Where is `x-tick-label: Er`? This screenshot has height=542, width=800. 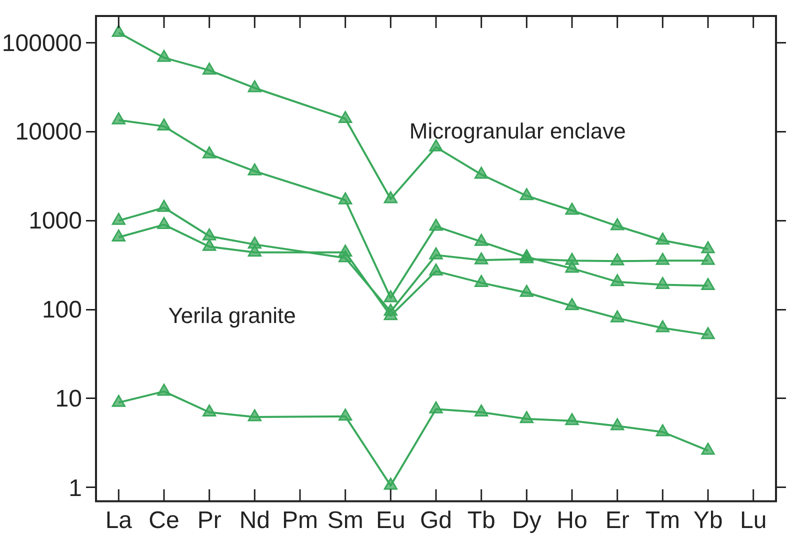 x-tick-label: Er is located at coordinates (617, 520).